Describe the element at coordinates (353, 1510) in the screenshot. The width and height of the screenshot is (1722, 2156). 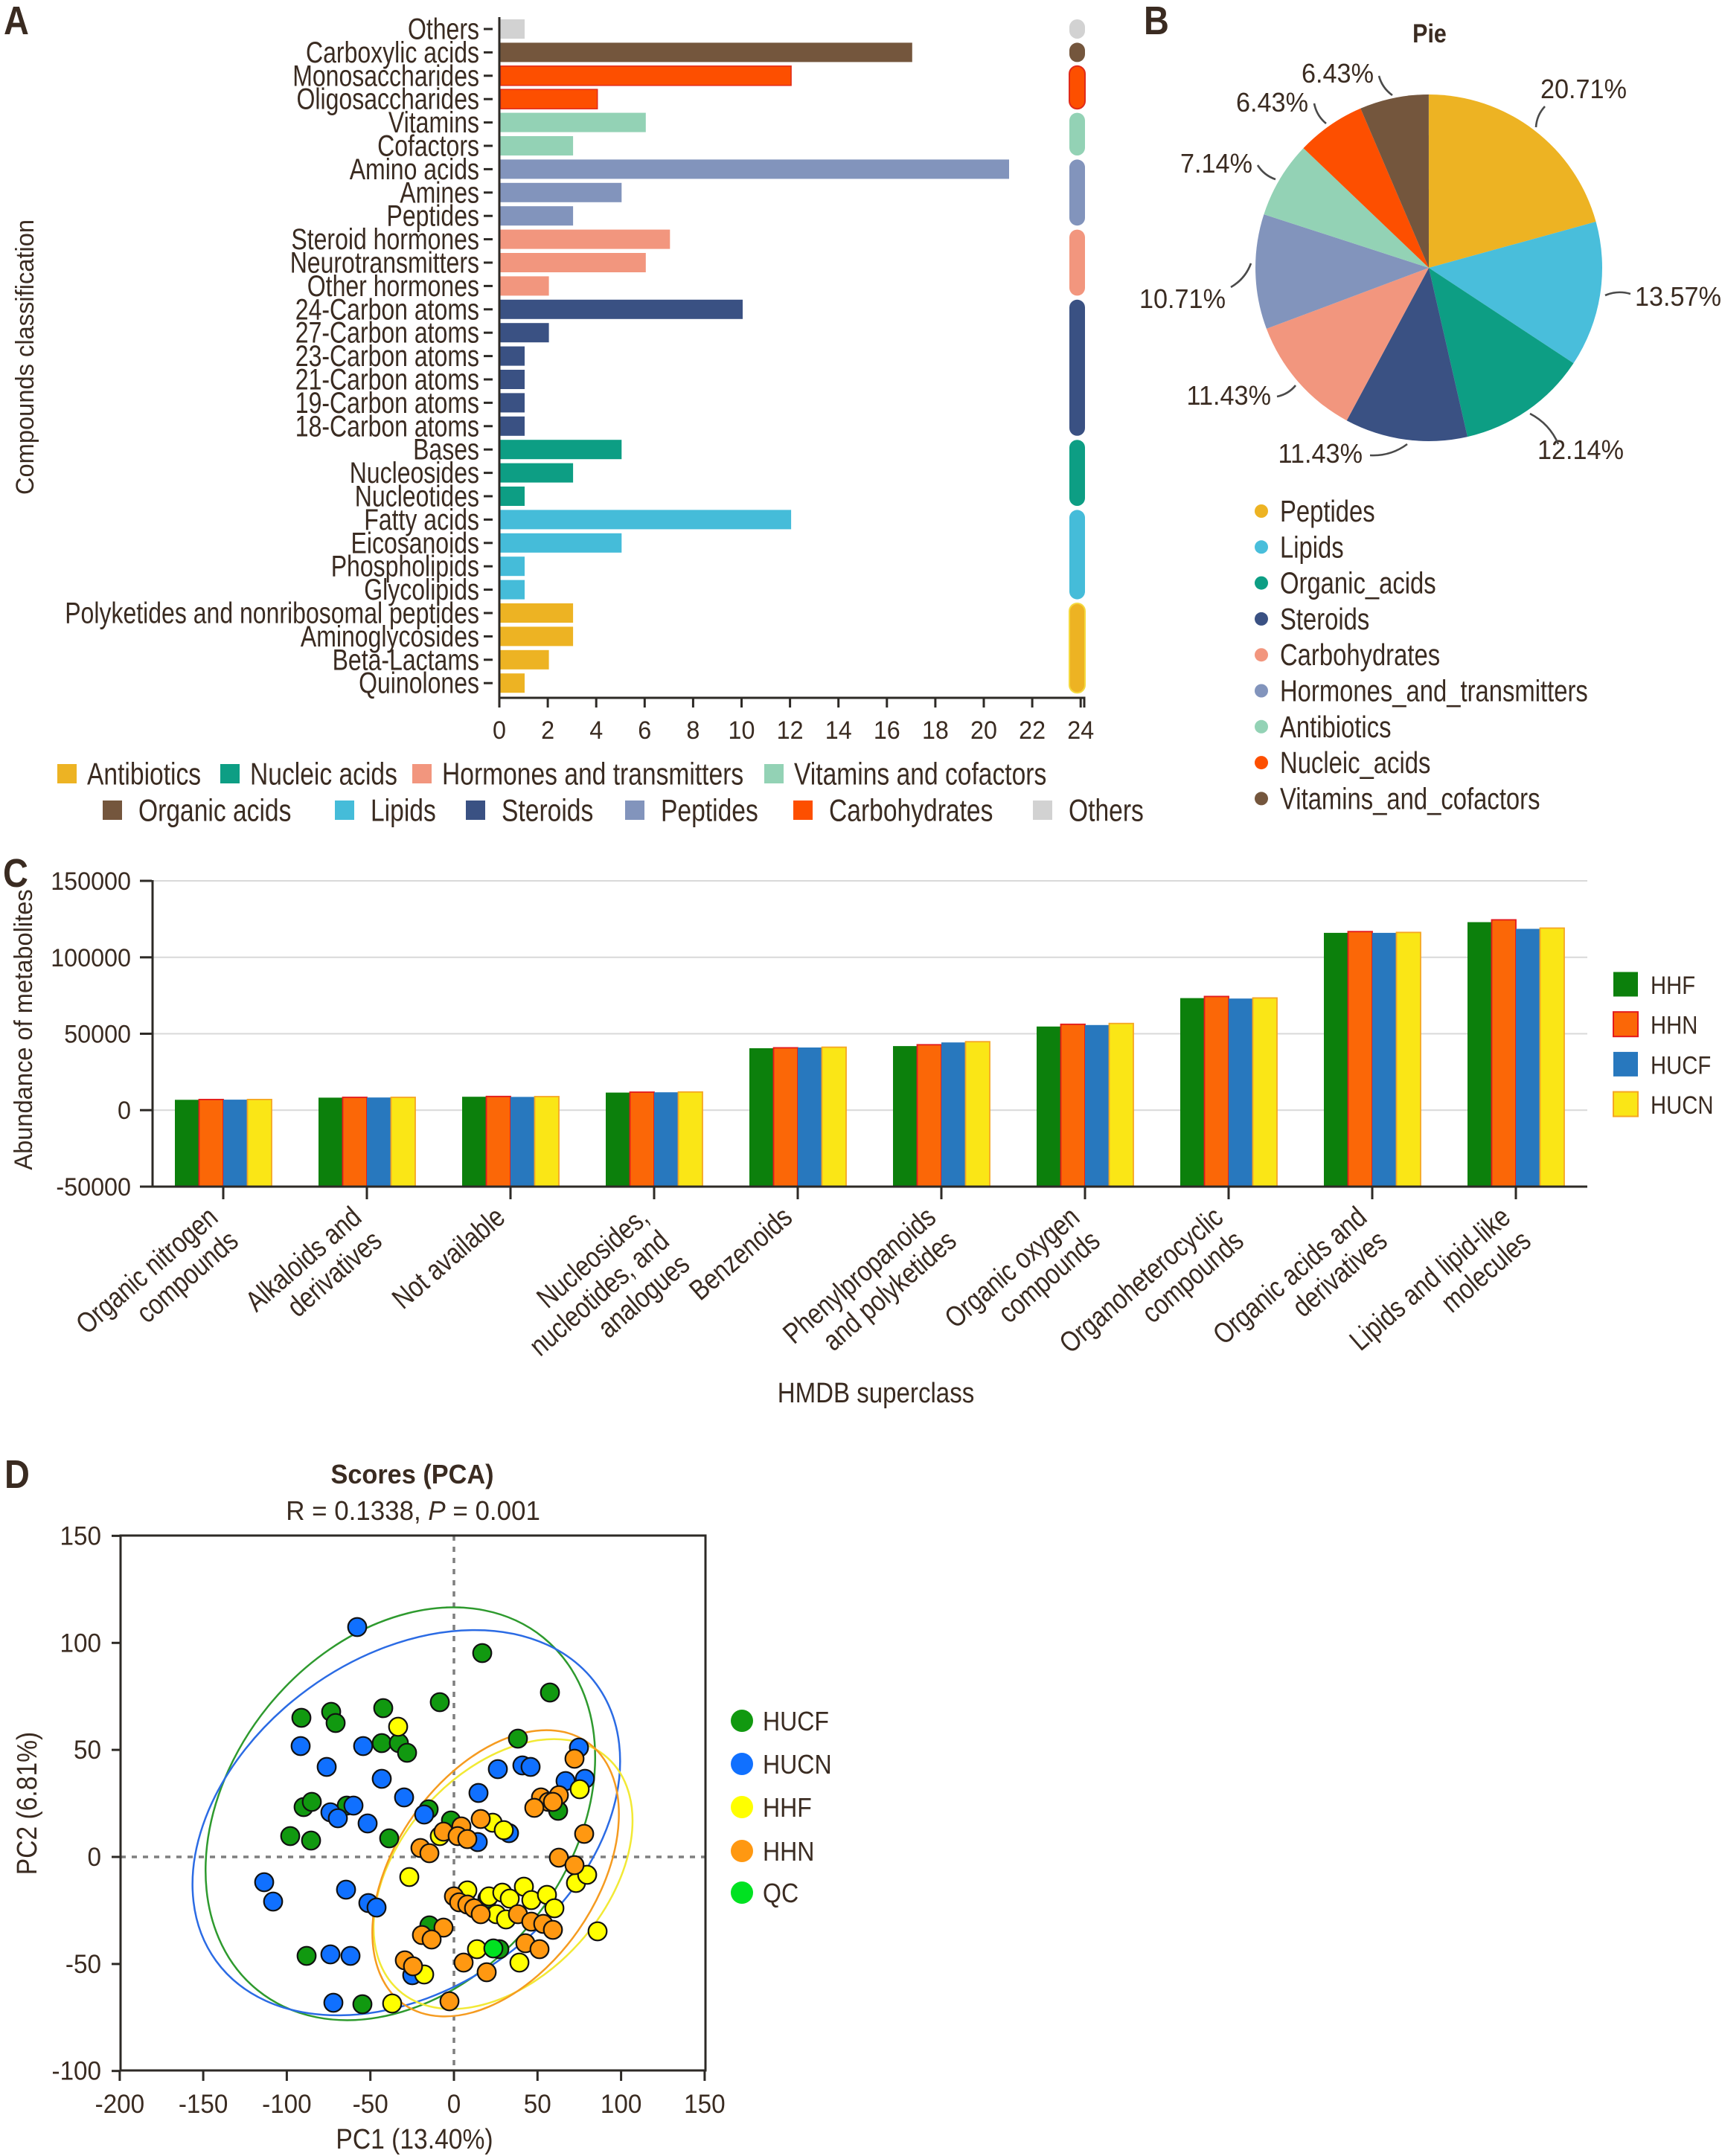
I see `svg-text: R = 0.1338,` at that location.